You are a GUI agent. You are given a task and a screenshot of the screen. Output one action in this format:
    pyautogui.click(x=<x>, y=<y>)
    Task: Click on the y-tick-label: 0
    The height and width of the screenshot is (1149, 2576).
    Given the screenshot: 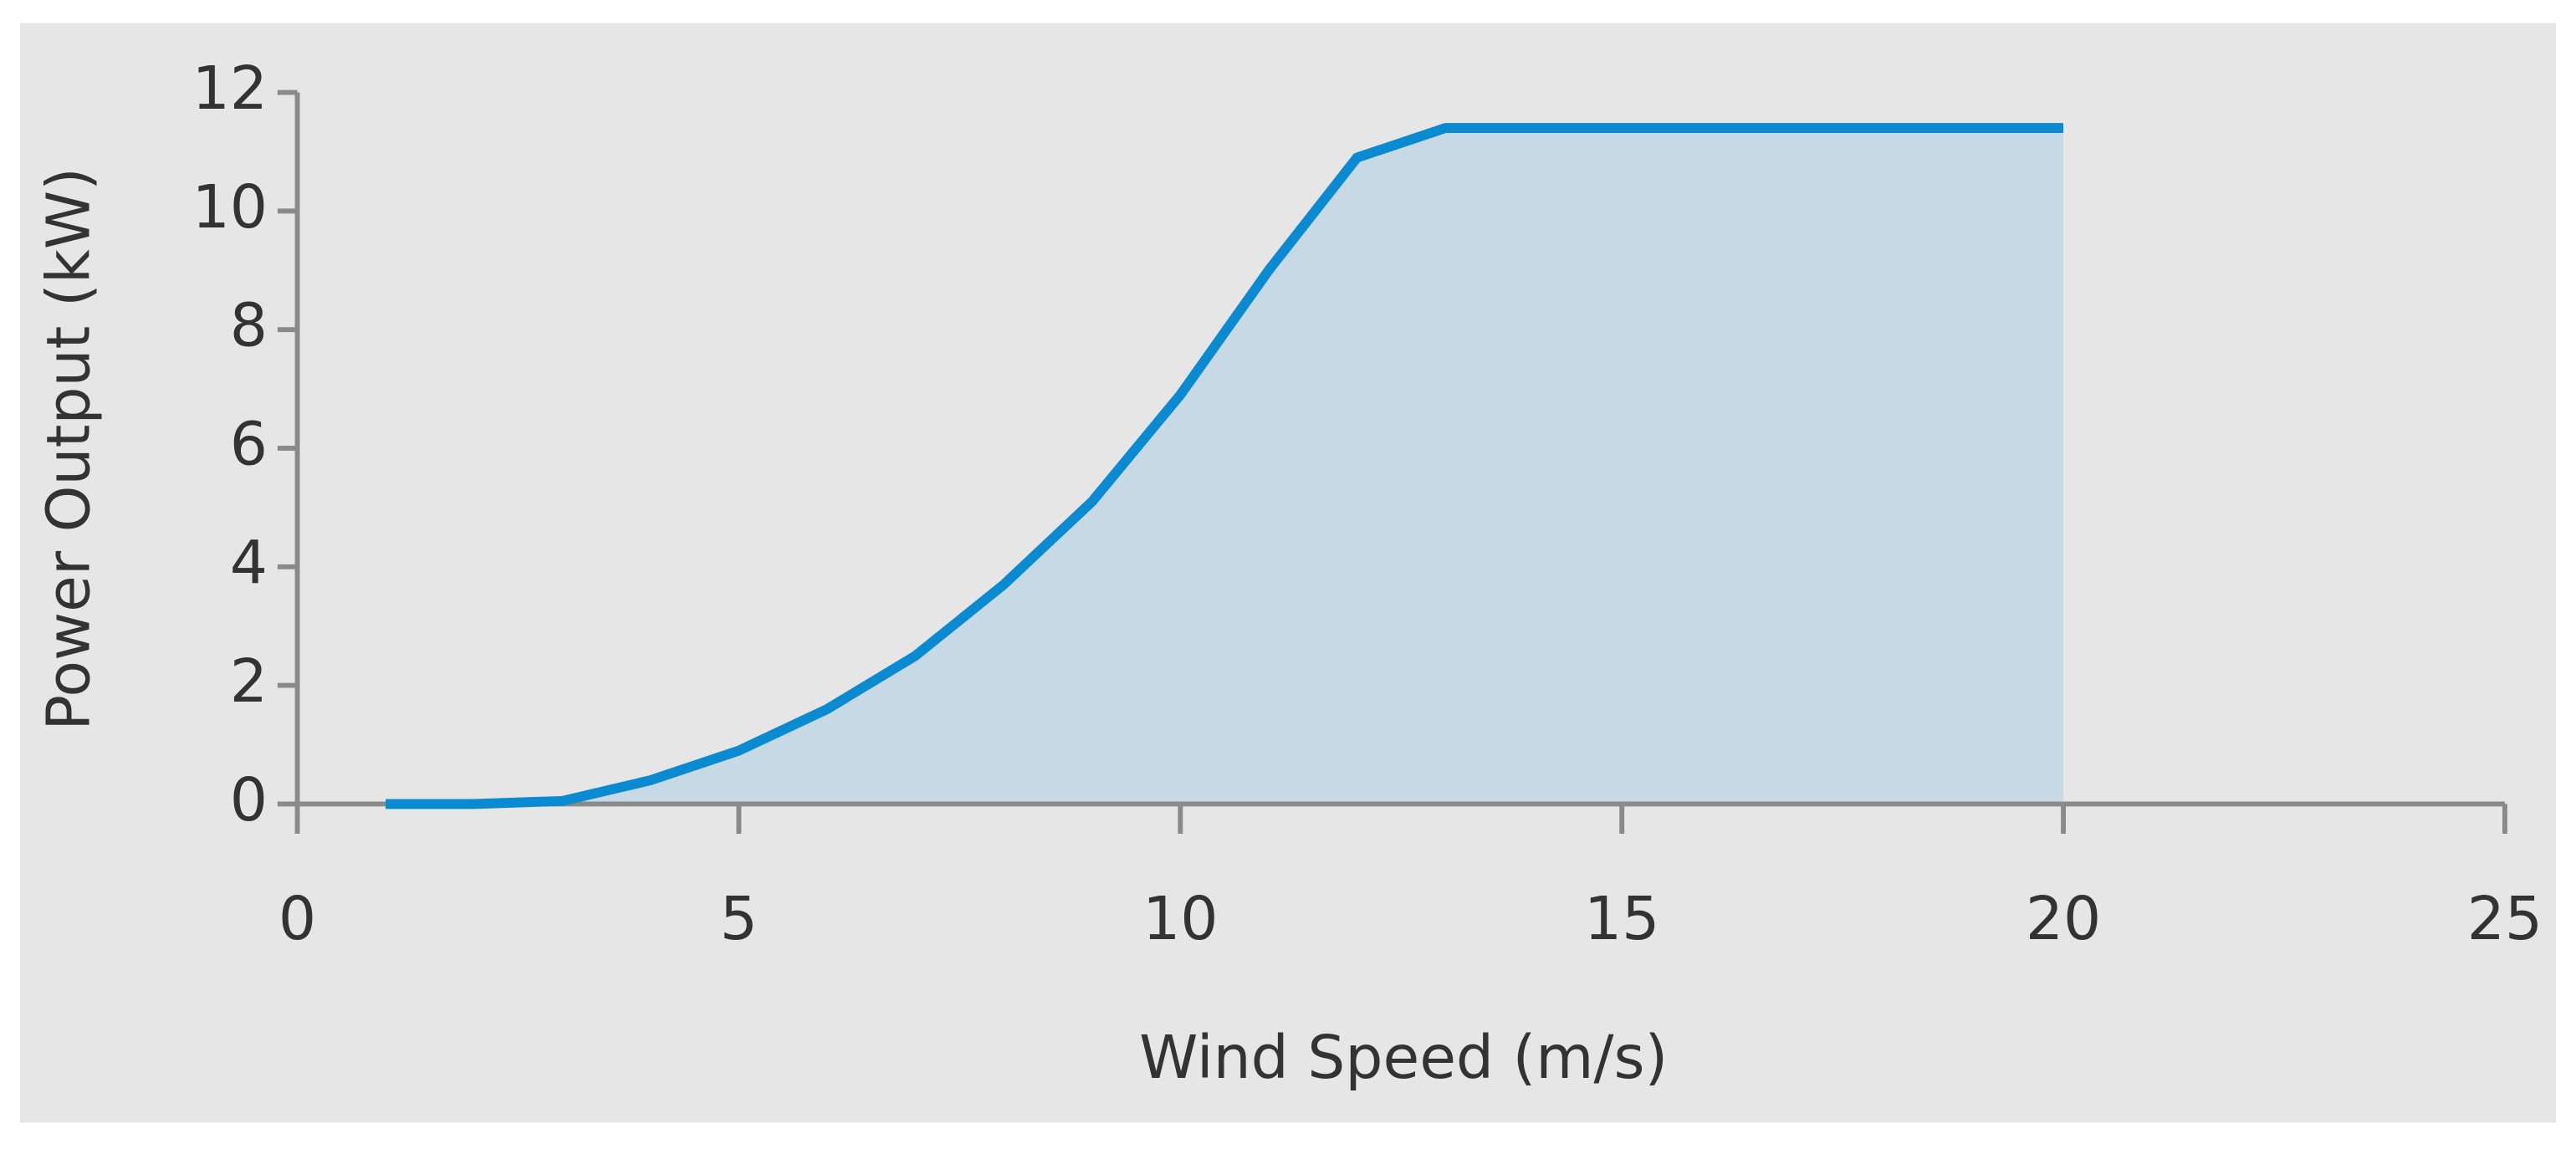 What is the action you would take?
    pyautogui.click(x=249, y=800)
    